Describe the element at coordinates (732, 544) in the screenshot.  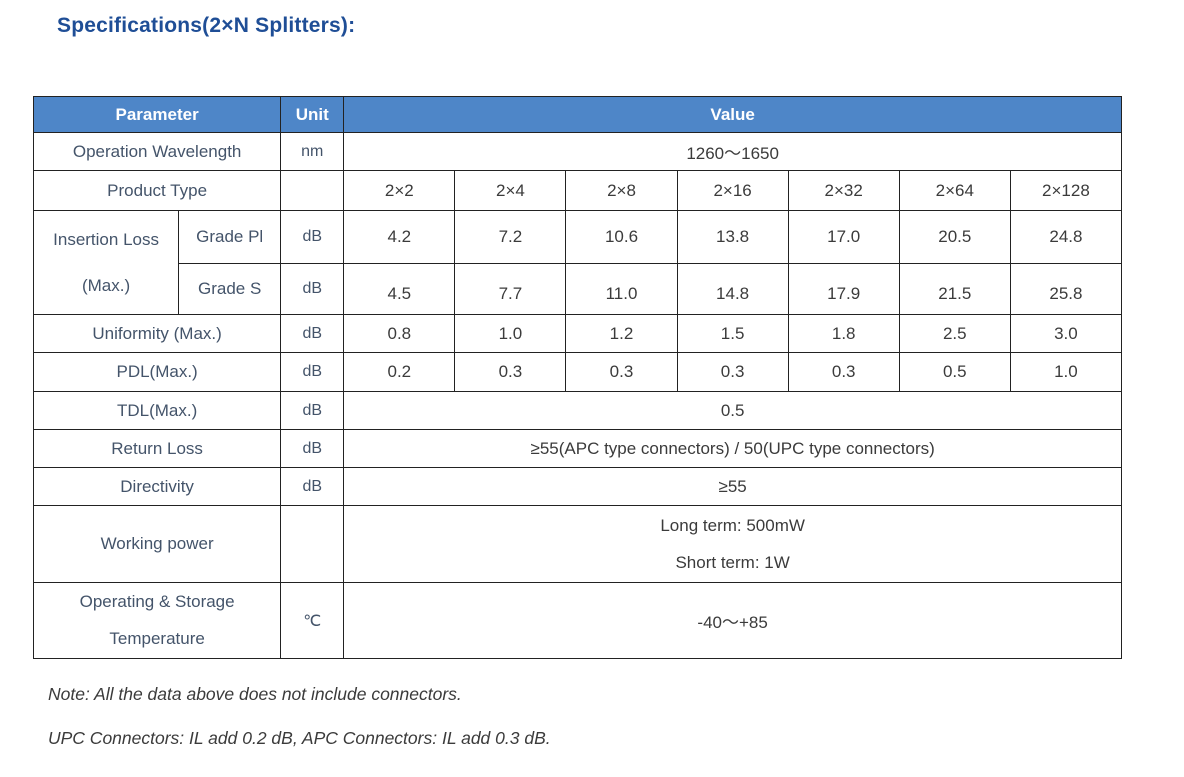
I see `value-working-power: Long term: 500mW Short term: 1W` at that location.